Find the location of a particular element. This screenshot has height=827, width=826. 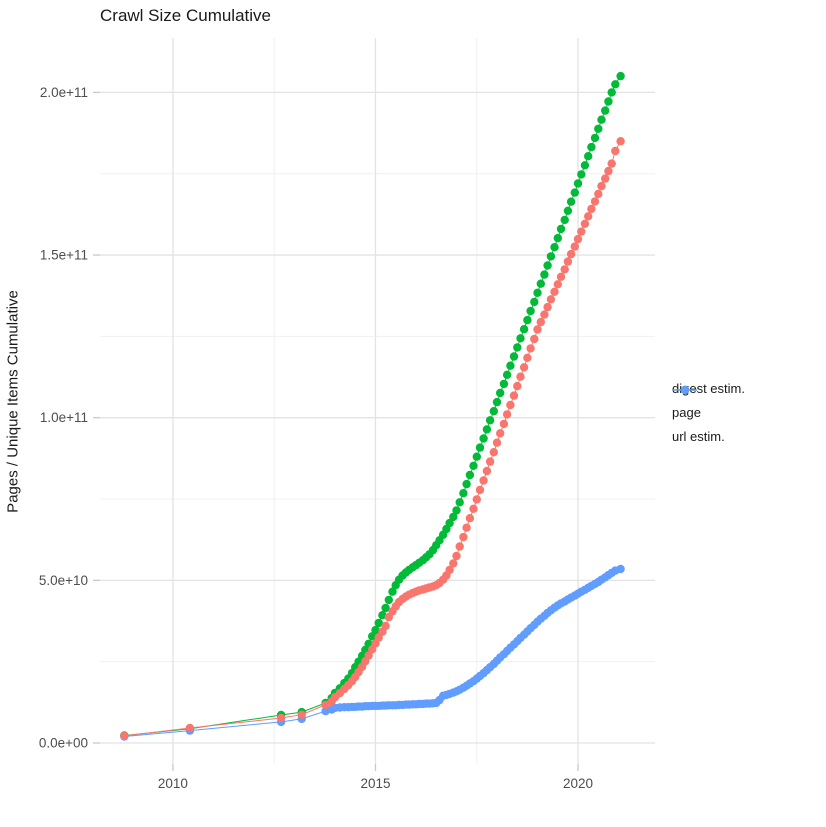

legend-label: url estim. is located at coordinates (698, 436).